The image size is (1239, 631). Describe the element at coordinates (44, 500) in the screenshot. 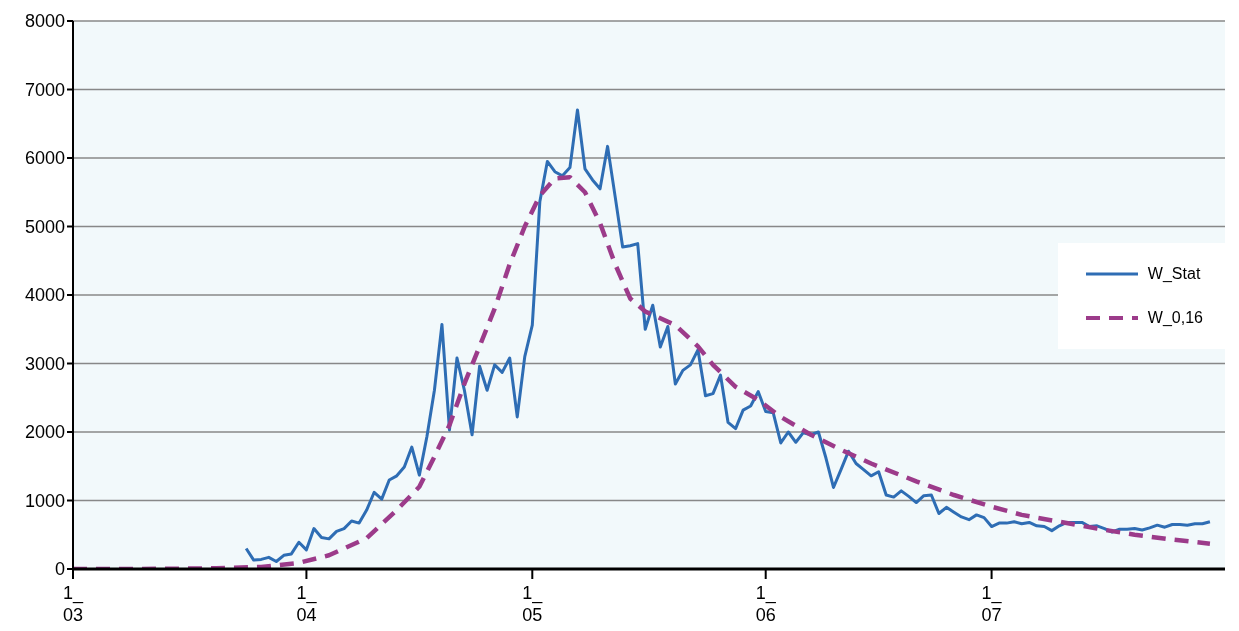

I see `y-tick-label: 1000` at that location.